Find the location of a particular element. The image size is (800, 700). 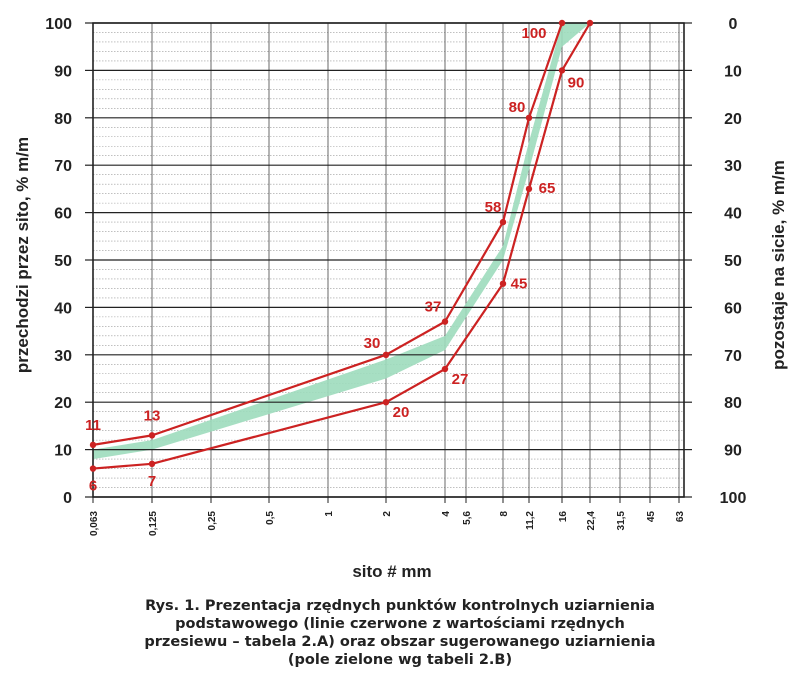

x-tick-label: 16 is located at coordinates (563, 517).